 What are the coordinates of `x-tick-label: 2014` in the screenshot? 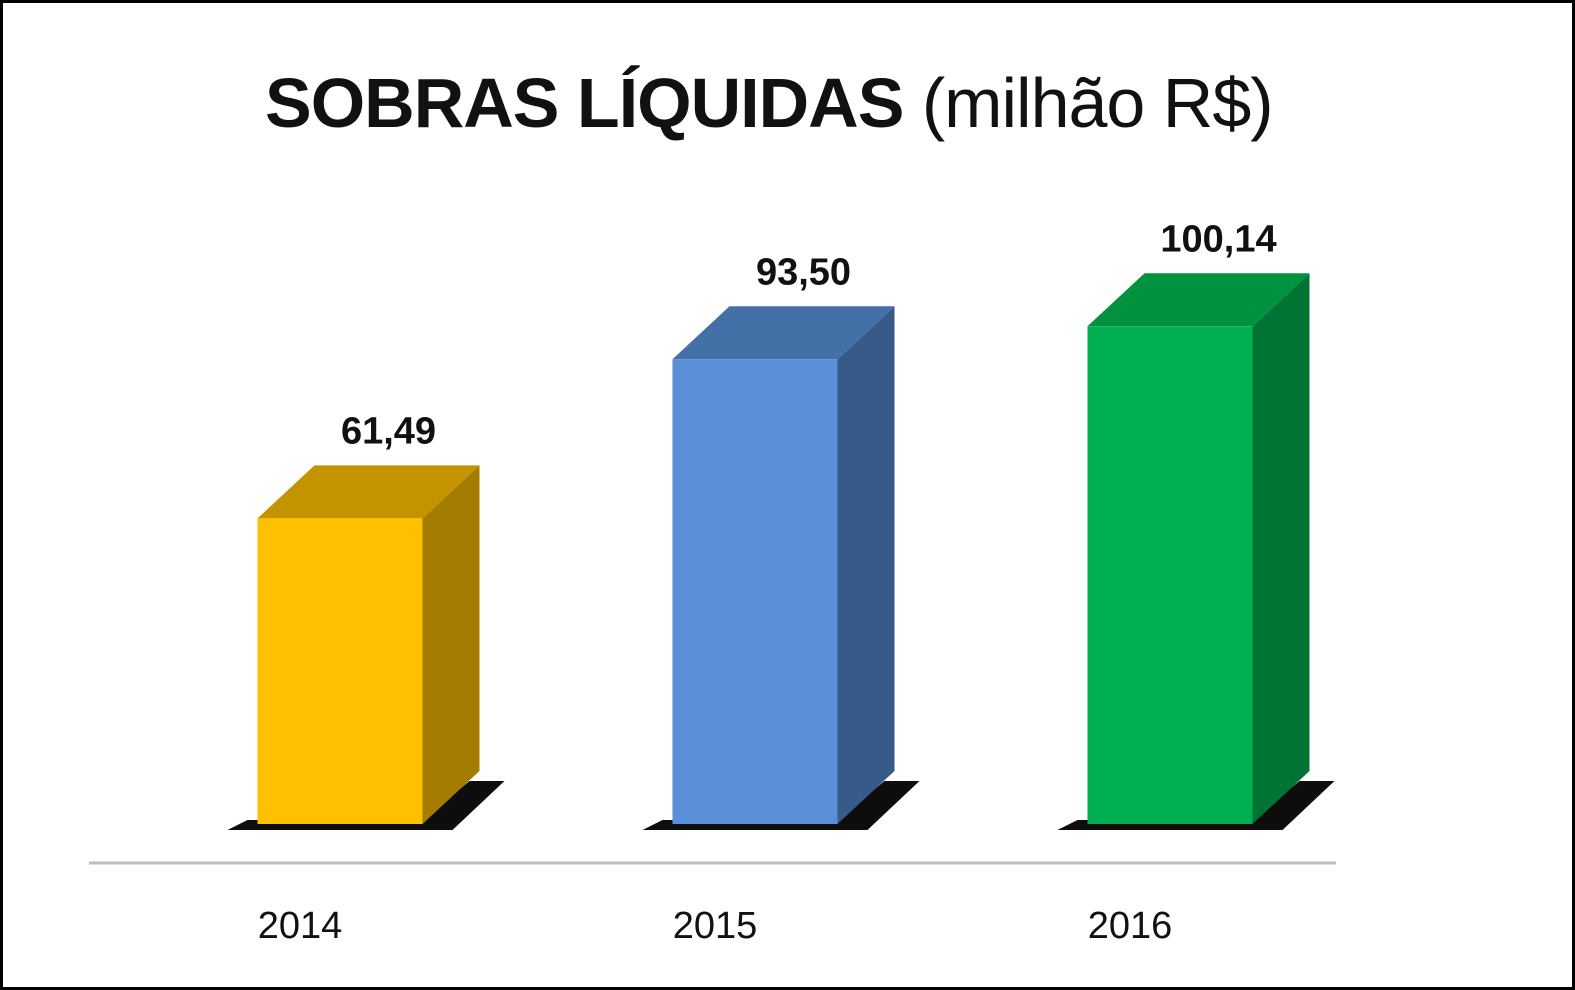 It's located at (300, 926).